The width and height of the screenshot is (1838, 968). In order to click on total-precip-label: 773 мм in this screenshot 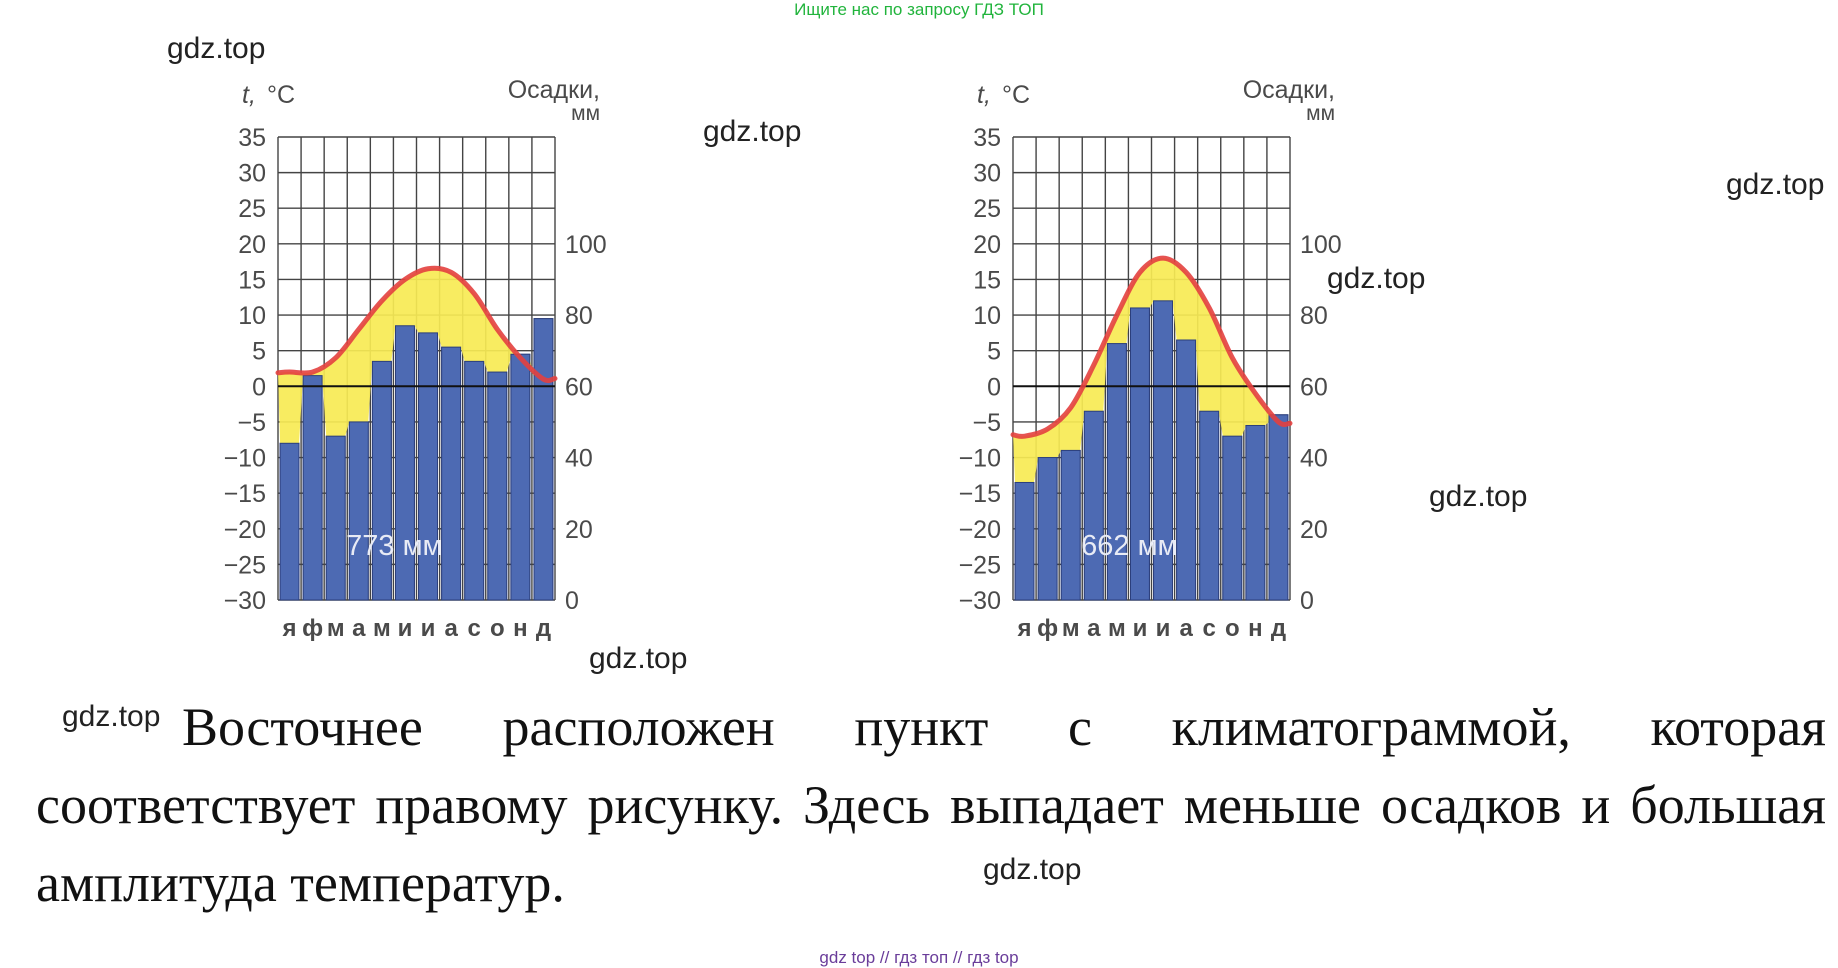, I will do `click(394, 546)`.